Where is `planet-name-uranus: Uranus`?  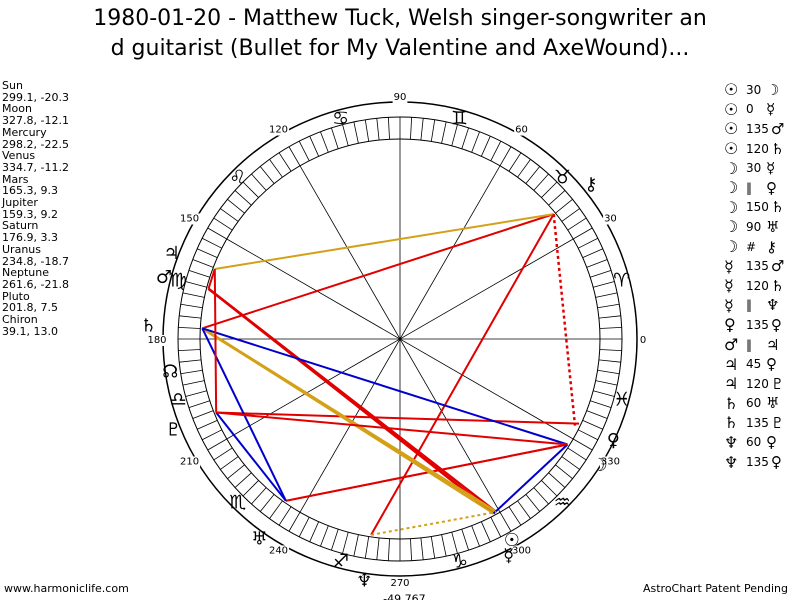 planet-name-uranus: Uranus is located at coordinates (21, 249).